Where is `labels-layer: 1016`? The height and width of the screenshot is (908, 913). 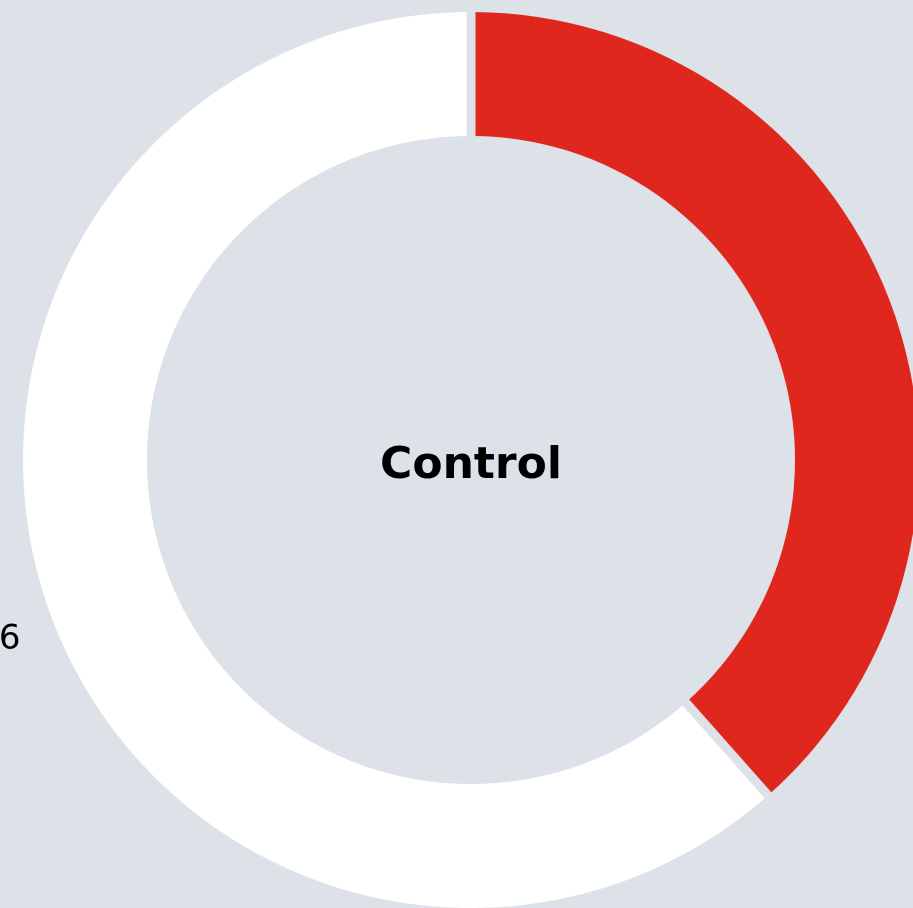 labels-layer: 1016 is located at coordinates (10, 638).